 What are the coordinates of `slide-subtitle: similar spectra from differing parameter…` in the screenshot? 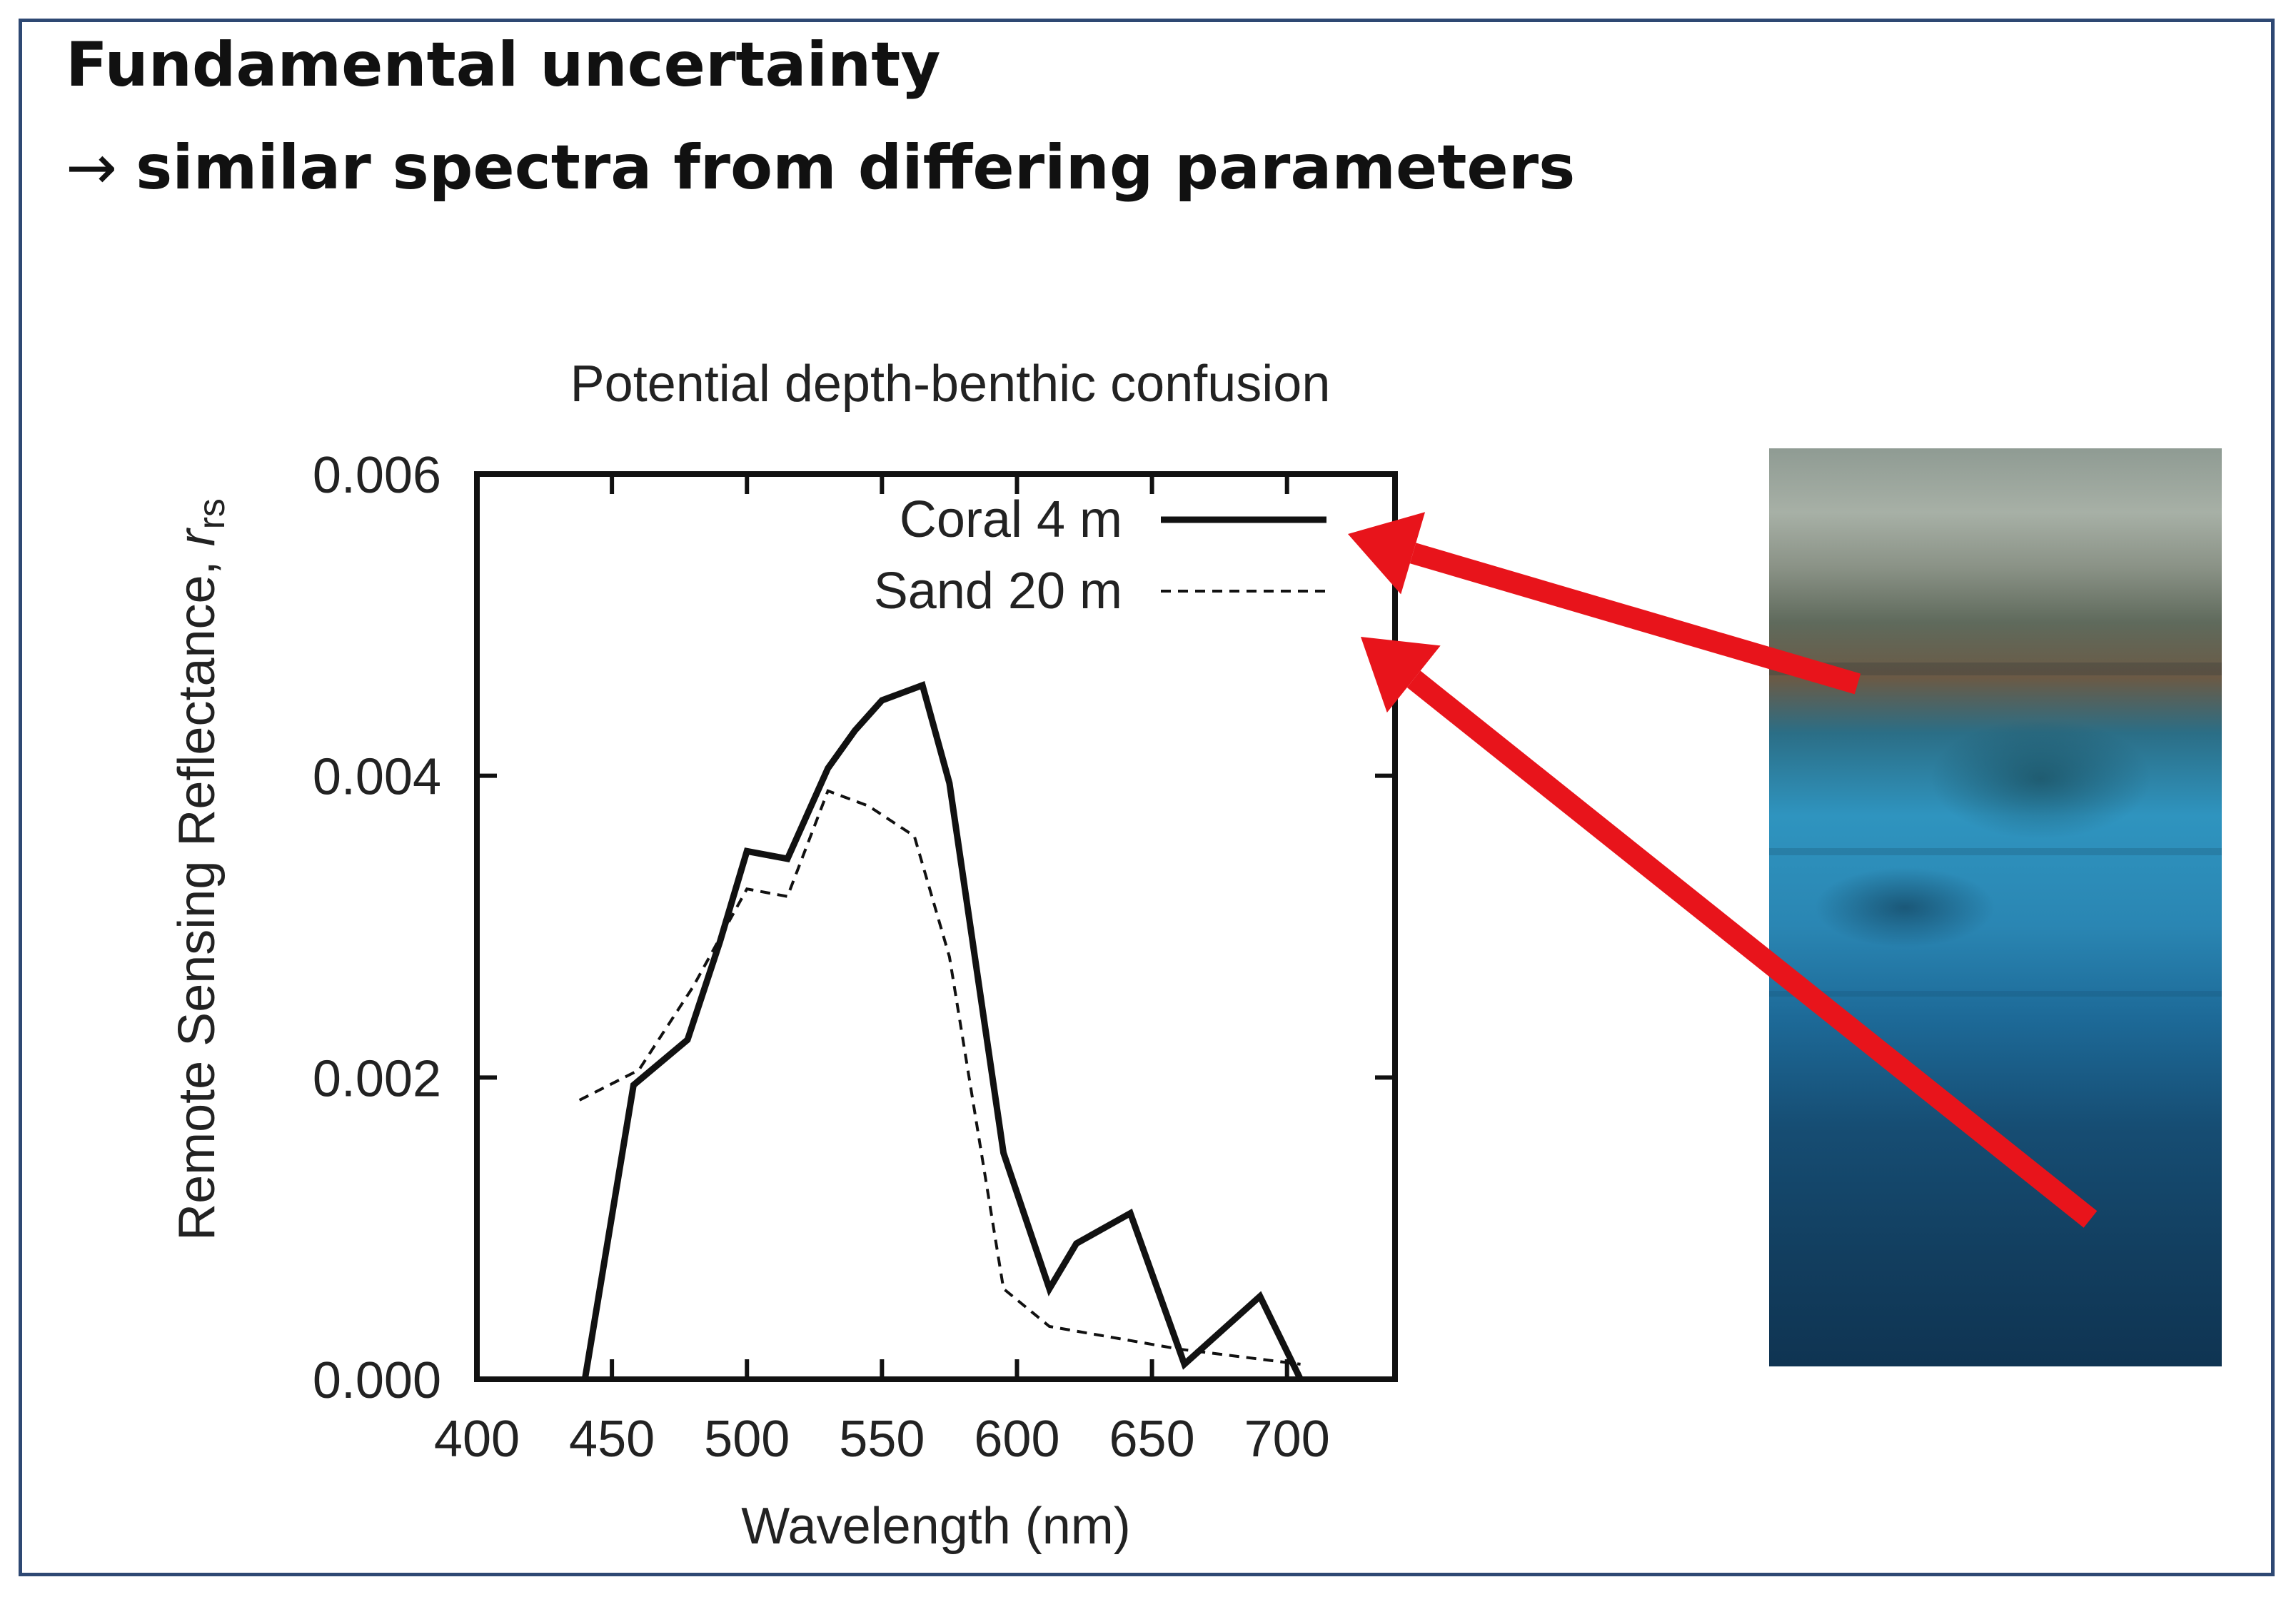 It's located at (856, 167).